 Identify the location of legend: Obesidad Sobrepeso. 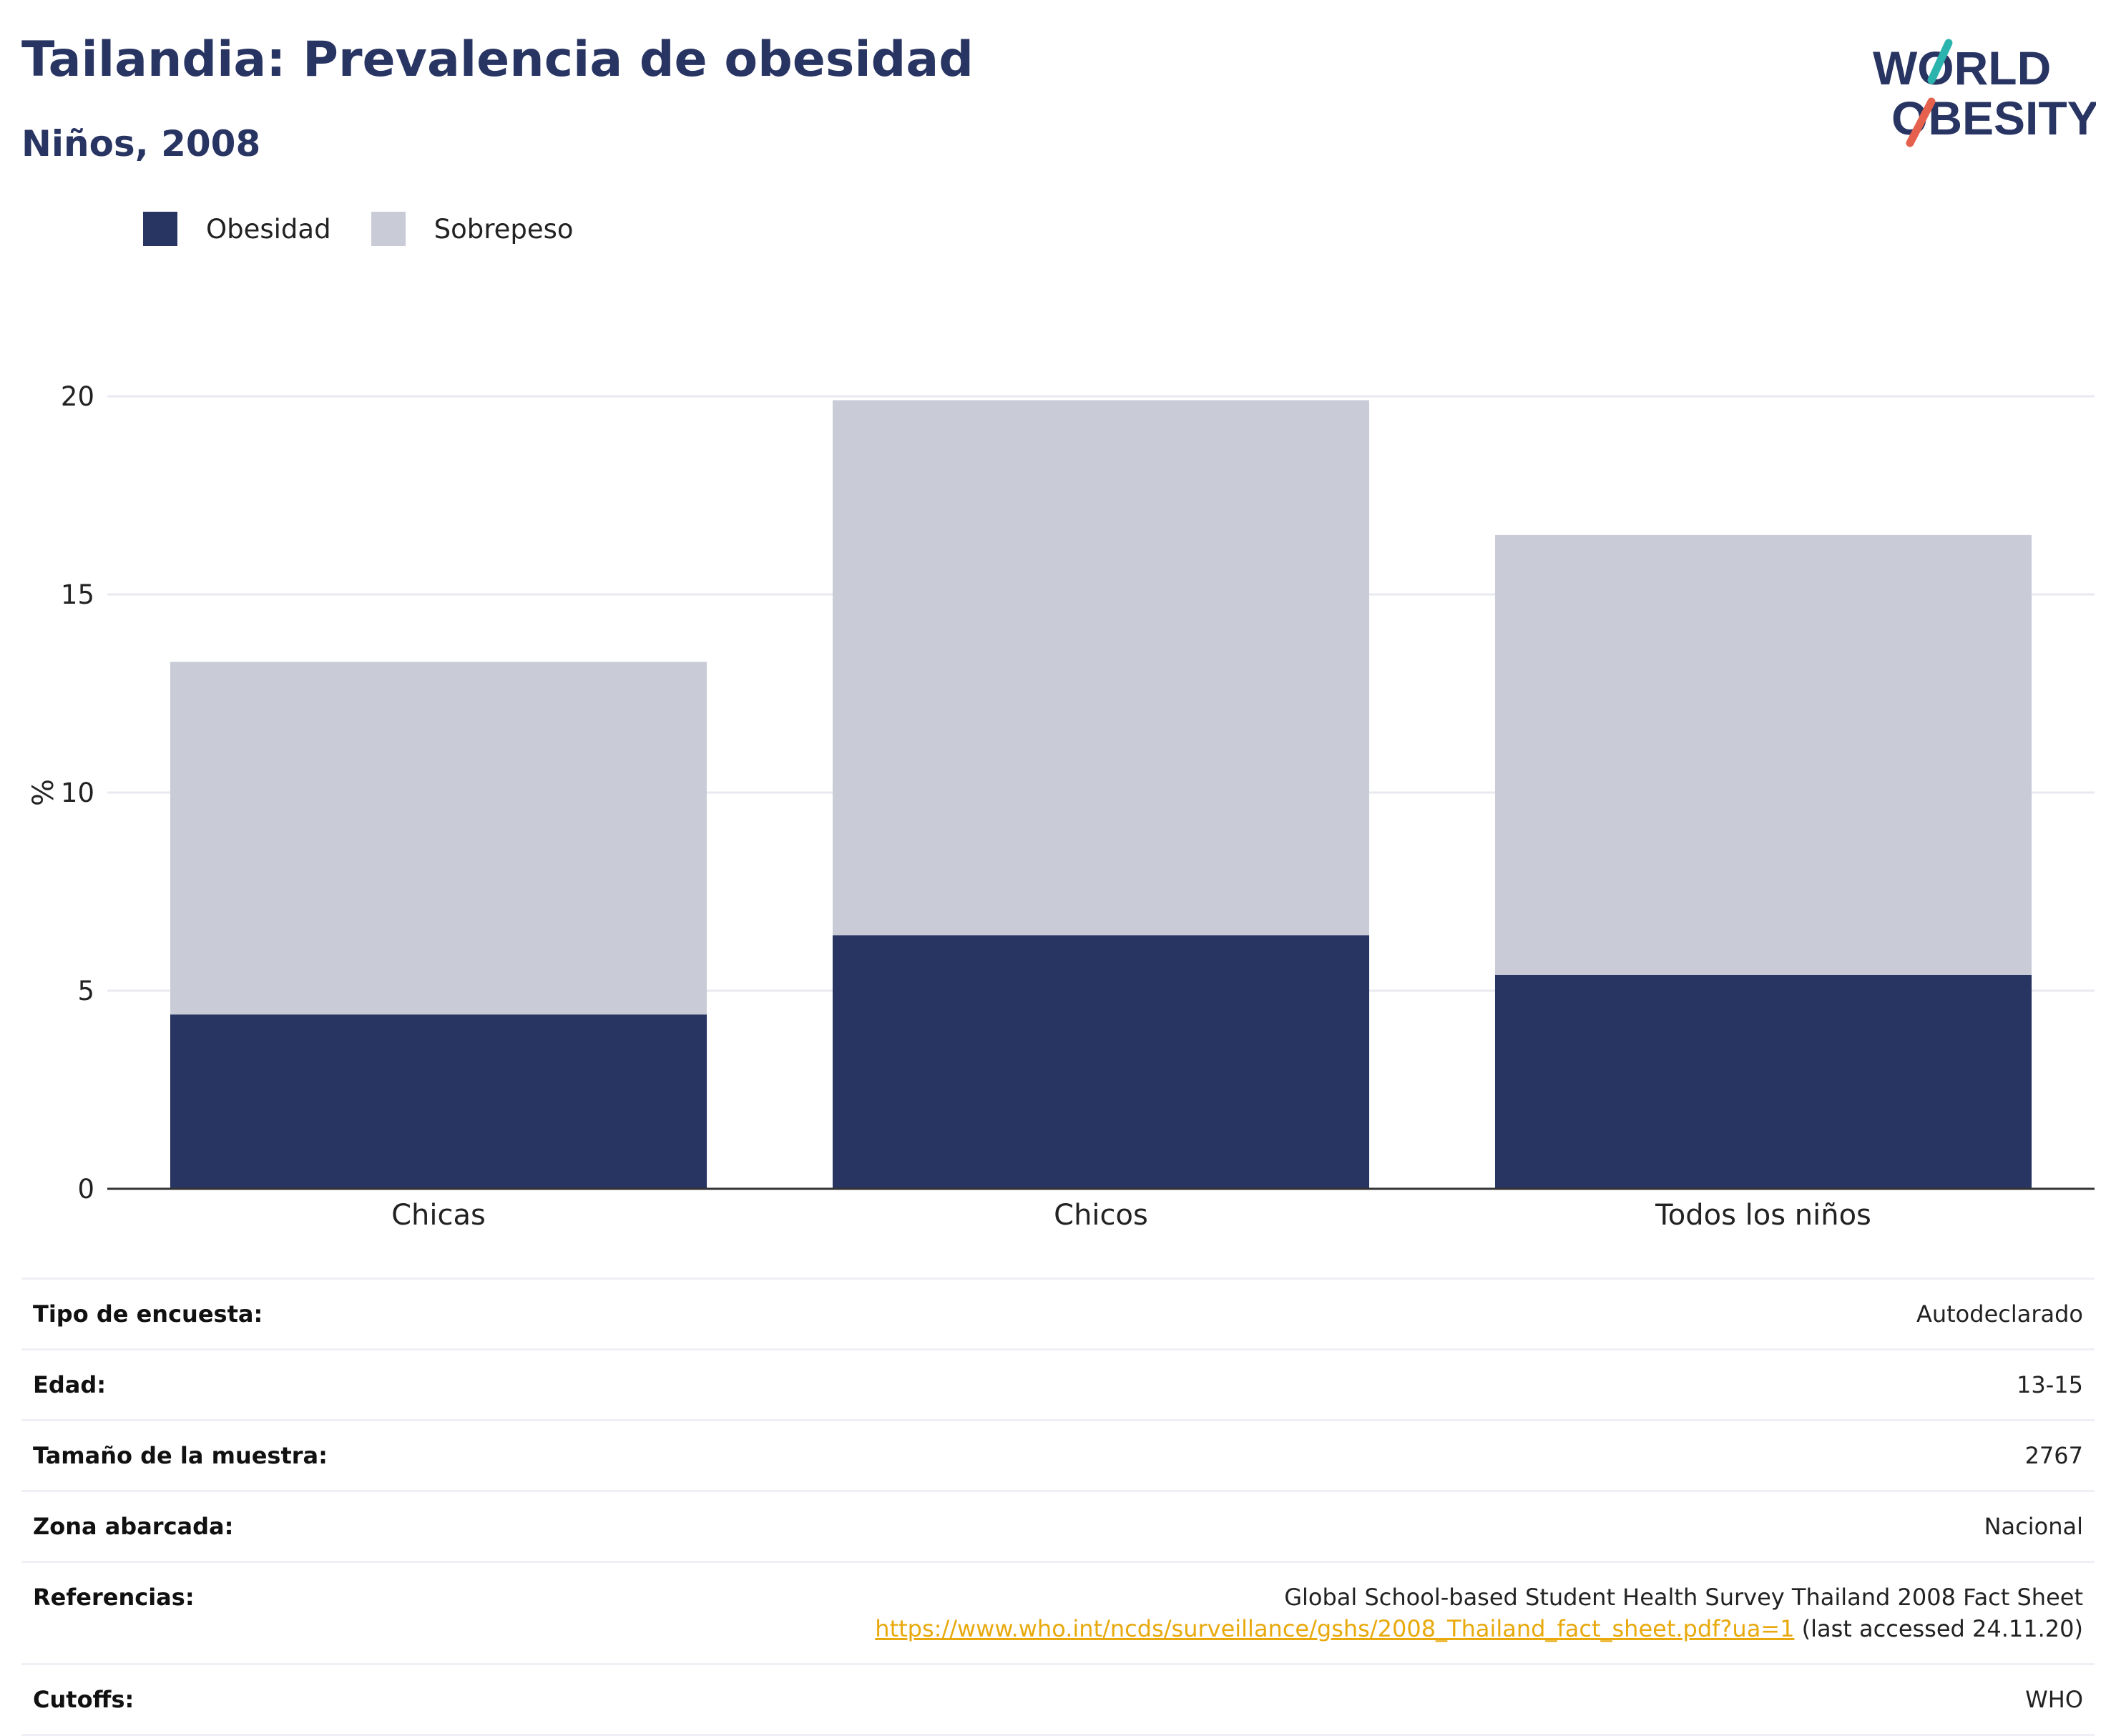
(378, 229).